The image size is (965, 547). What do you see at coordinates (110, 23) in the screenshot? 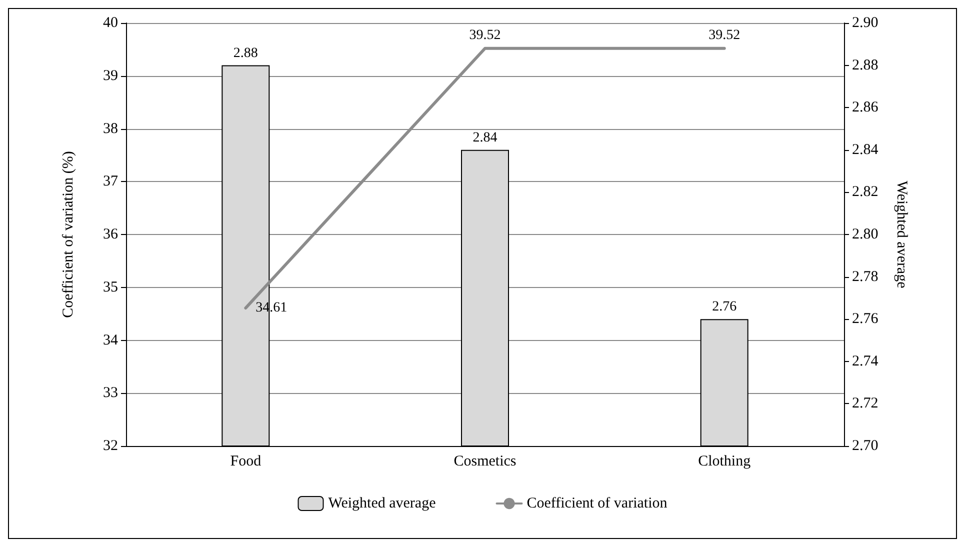
I see `y-tick-label: 40` at bounding box center [110, 23].